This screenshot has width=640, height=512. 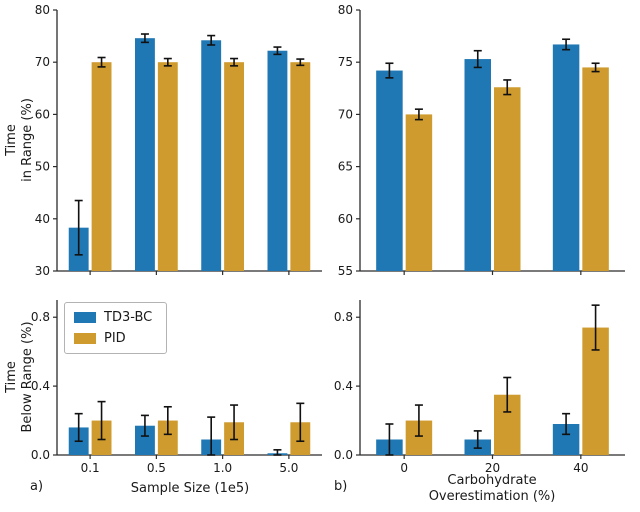 What do you see at coordinates (27, 140) in the screenshot?
I see `y-axis-label-line: in Range (%)` at bounding box center [27, 140].